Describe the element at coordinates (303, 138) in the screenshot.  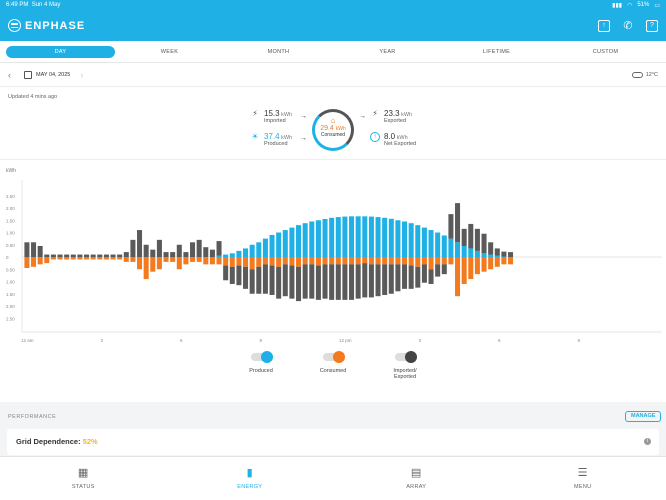
I see `arrow-right-icon: →` at that location.